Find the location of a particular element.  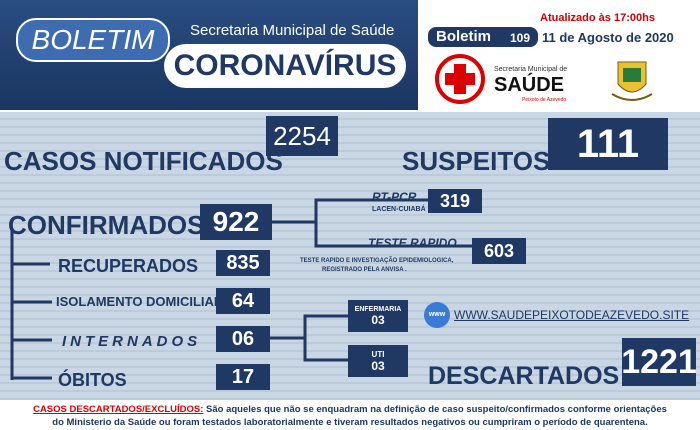

web-icon: www is located at coordinates (437, 315).